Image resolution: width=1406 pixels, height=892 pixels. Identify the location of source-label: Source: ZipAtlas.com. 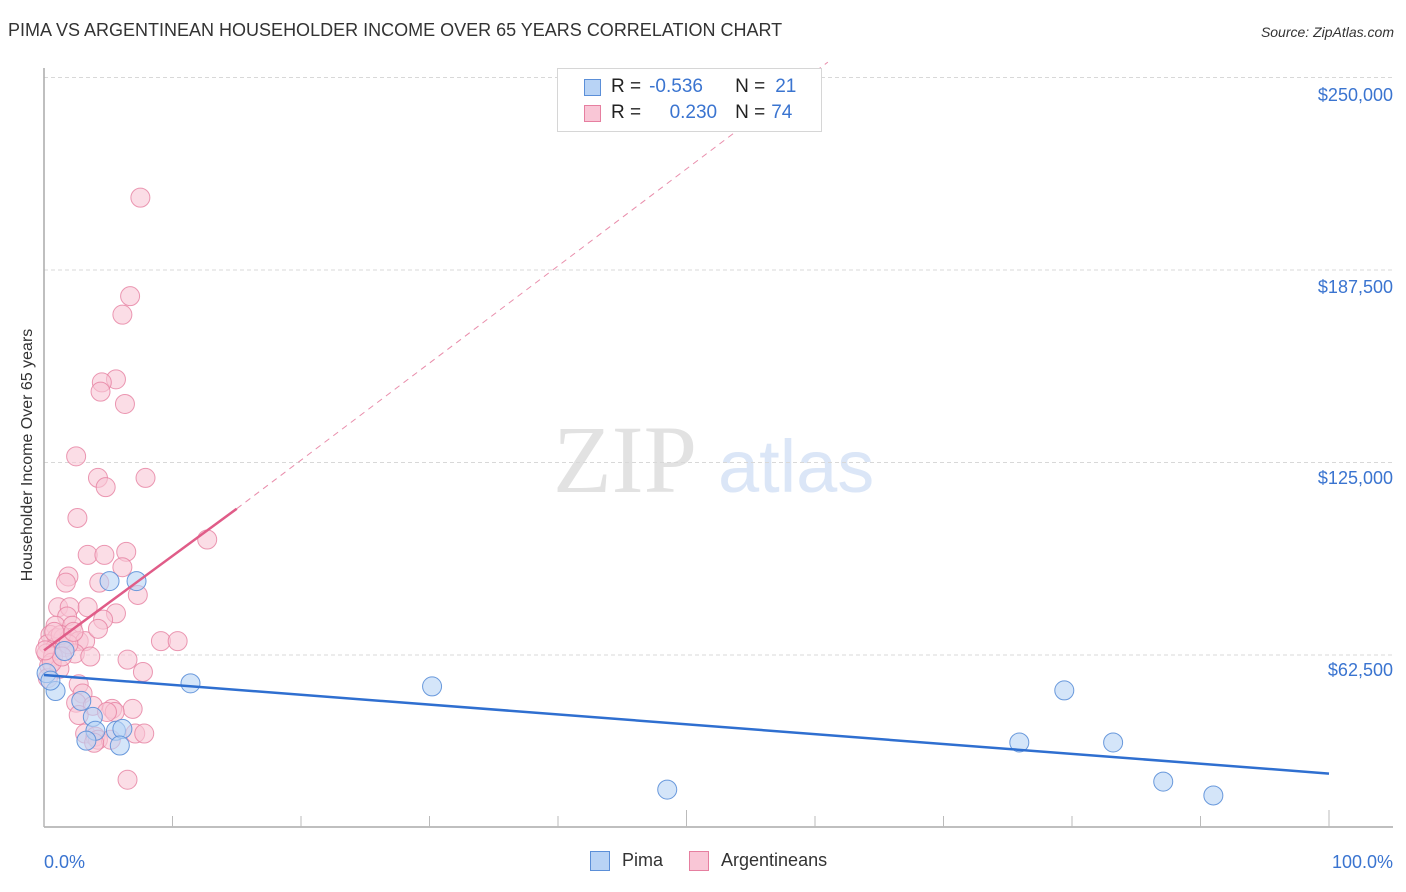
(1327, 32).